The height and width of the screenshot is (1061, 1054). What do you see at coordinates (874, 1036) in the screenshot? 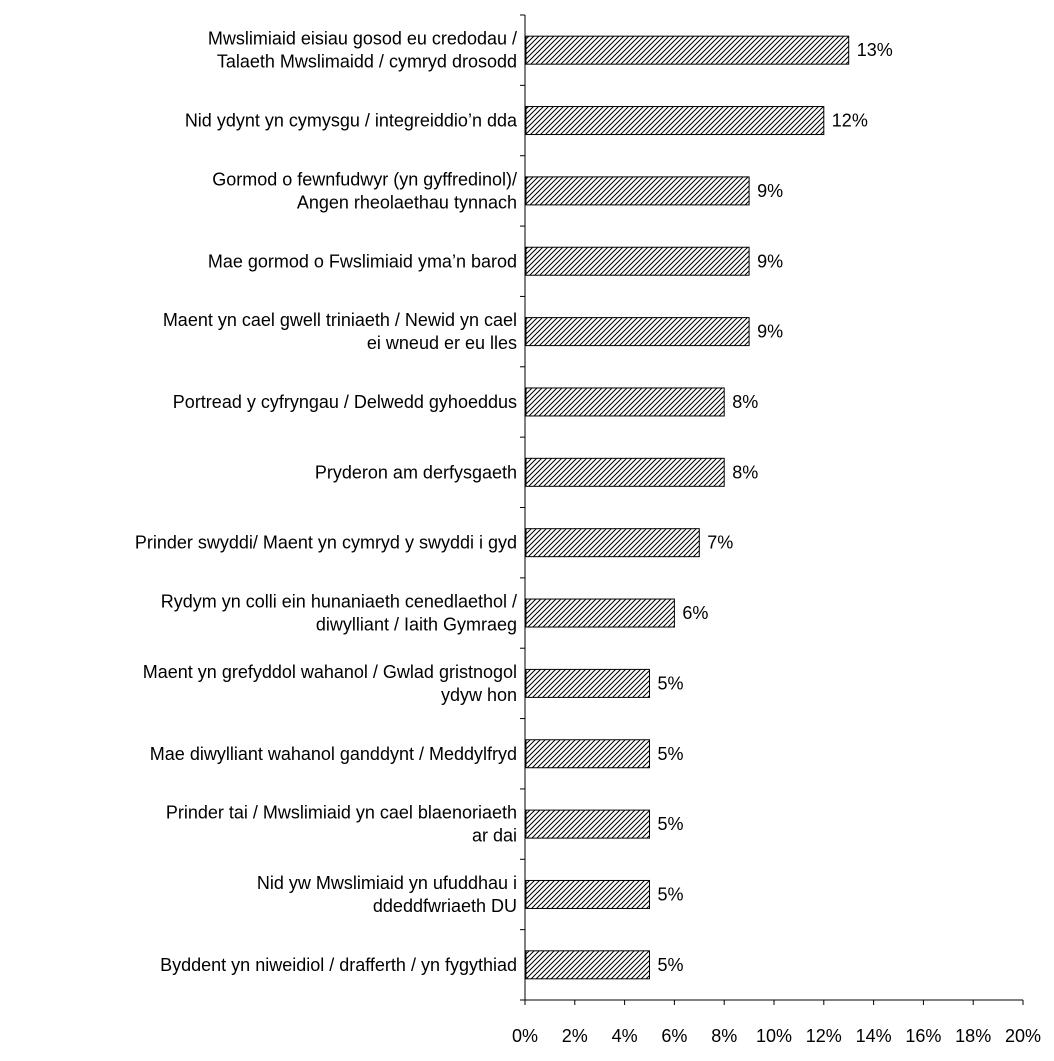
I see `x-tick-label-7: 14%` at bounding box center [874, 1036].